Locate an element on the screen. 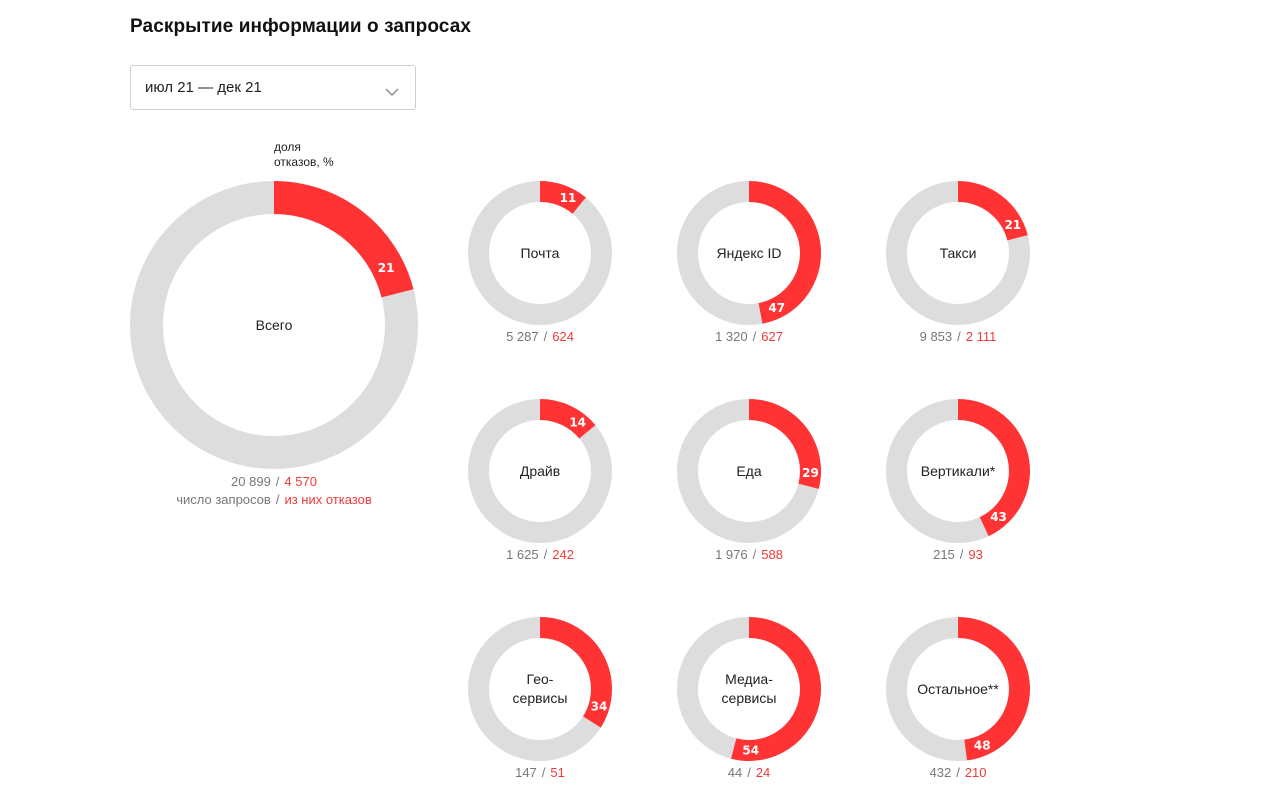 This screenshot has height=795, width=1283. request-counts: 44 / 24 is located at coordinates (749, 772).